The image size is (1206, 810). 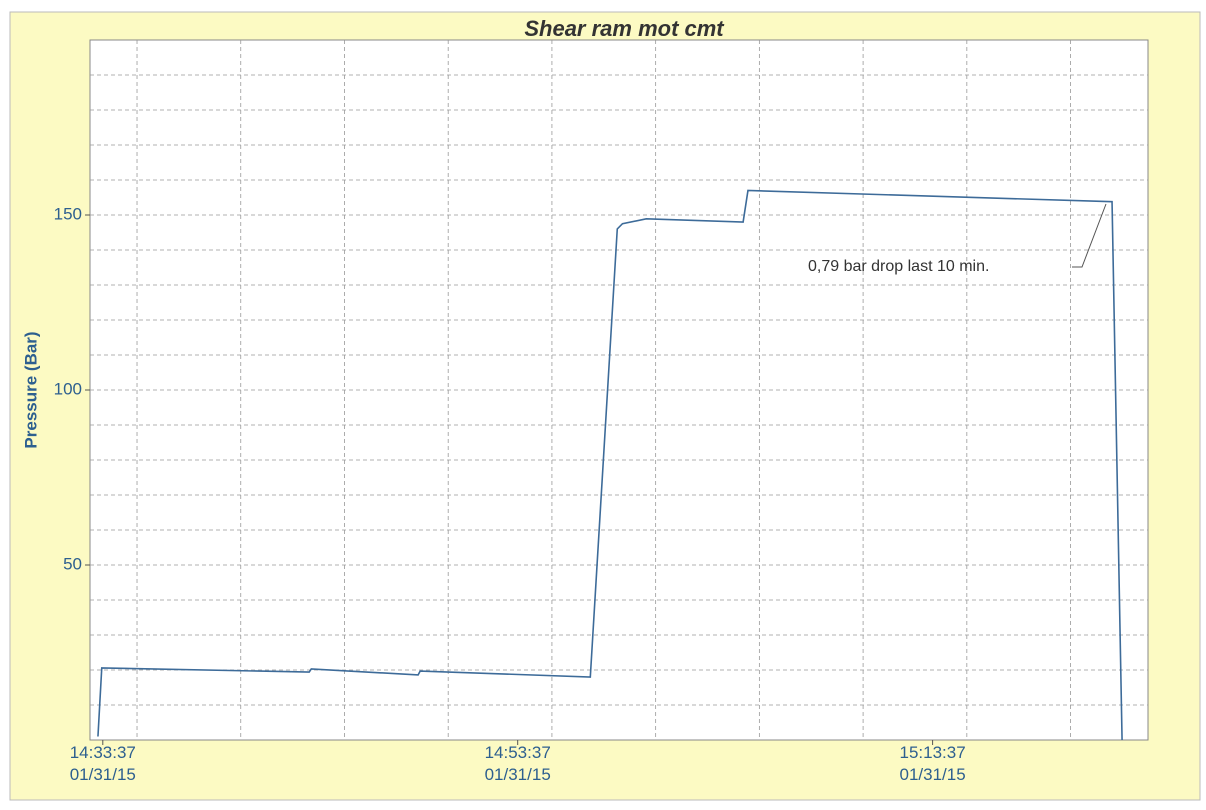 What do you see at coordinates (68, 388) in the screenshot?
I see `y-tick-label: 100` at bounding box center [68, 388].